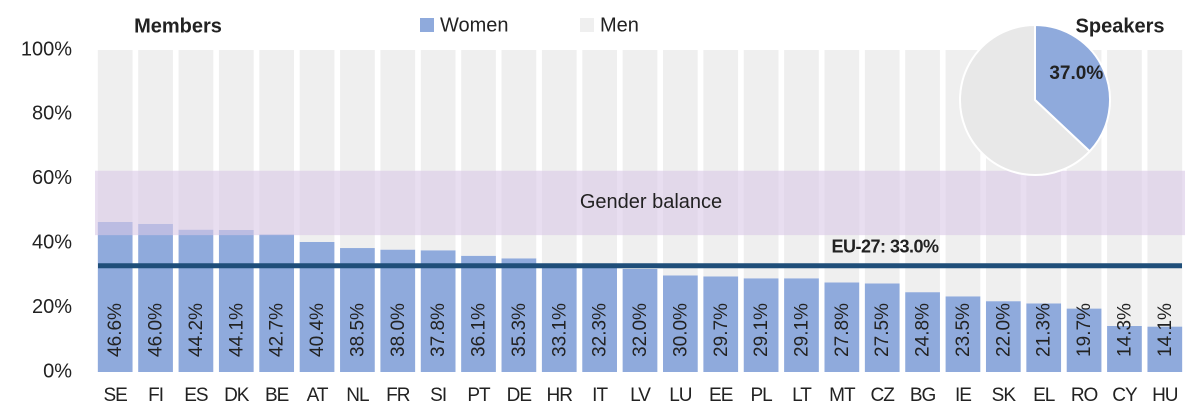 Image resolution: width=1198 pixels, height=414 pixels. I want to click on value-label: 27.8%, so click(842, 330).